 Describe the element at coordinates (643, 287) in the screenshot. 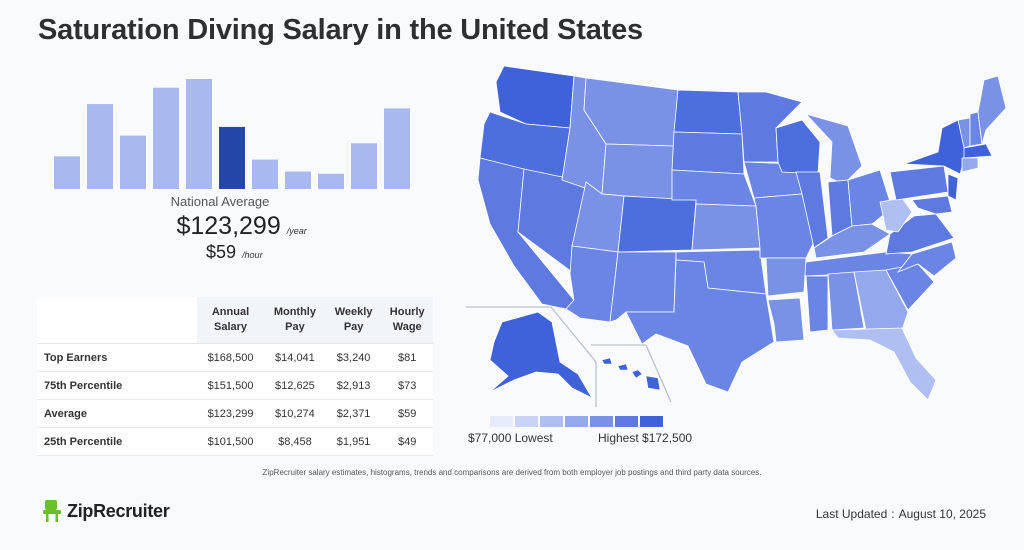

I see `state-new-mexico` at that location.